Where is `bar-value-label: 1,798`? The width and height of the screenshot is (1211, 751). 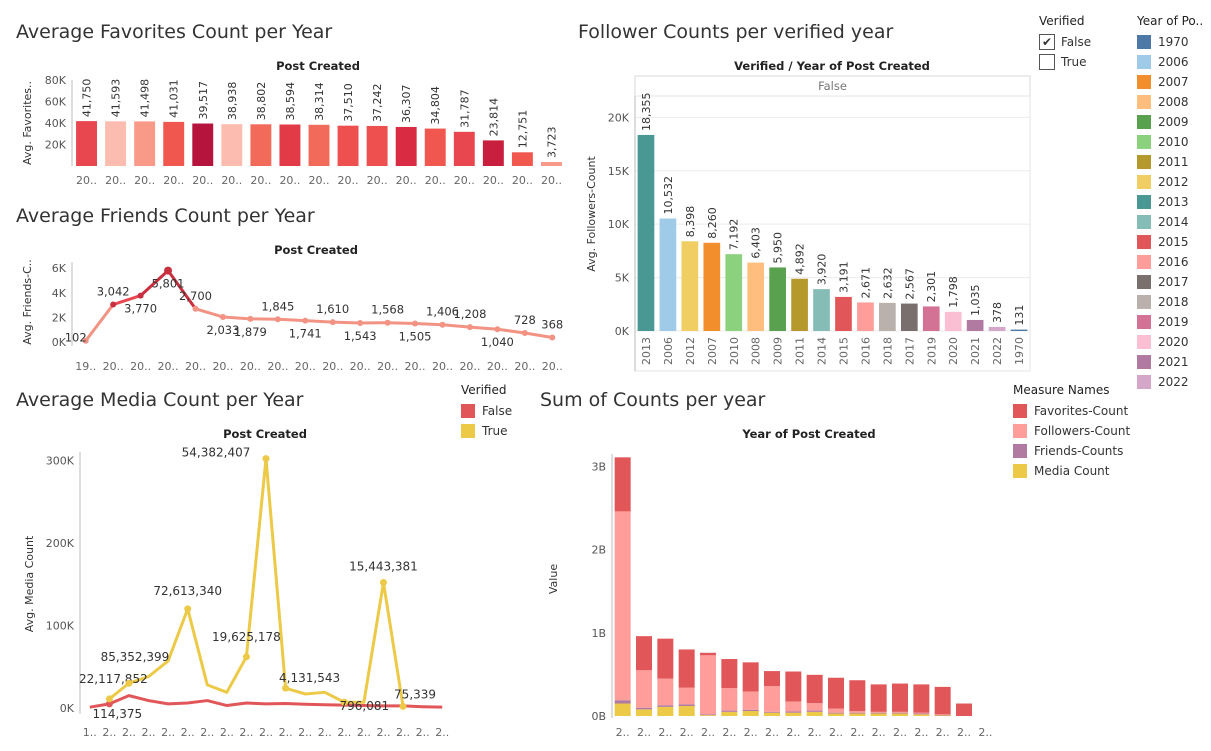 bar-value-label: 1,798 is located at coordinates (953, 292).